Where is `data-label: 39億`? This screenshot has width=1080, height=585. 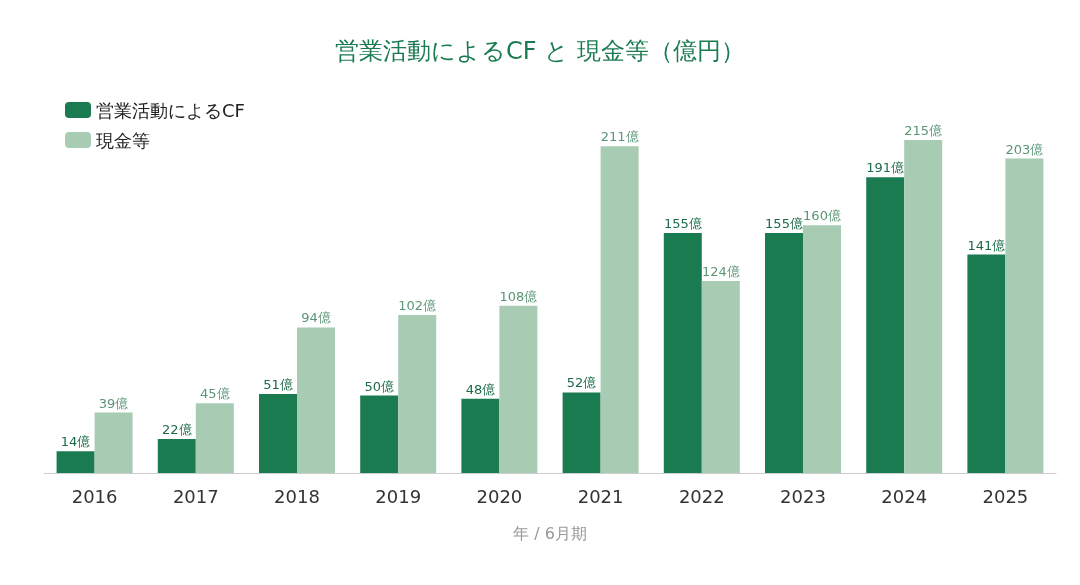
data-label: 39億 is located at coordinates (113, 403).